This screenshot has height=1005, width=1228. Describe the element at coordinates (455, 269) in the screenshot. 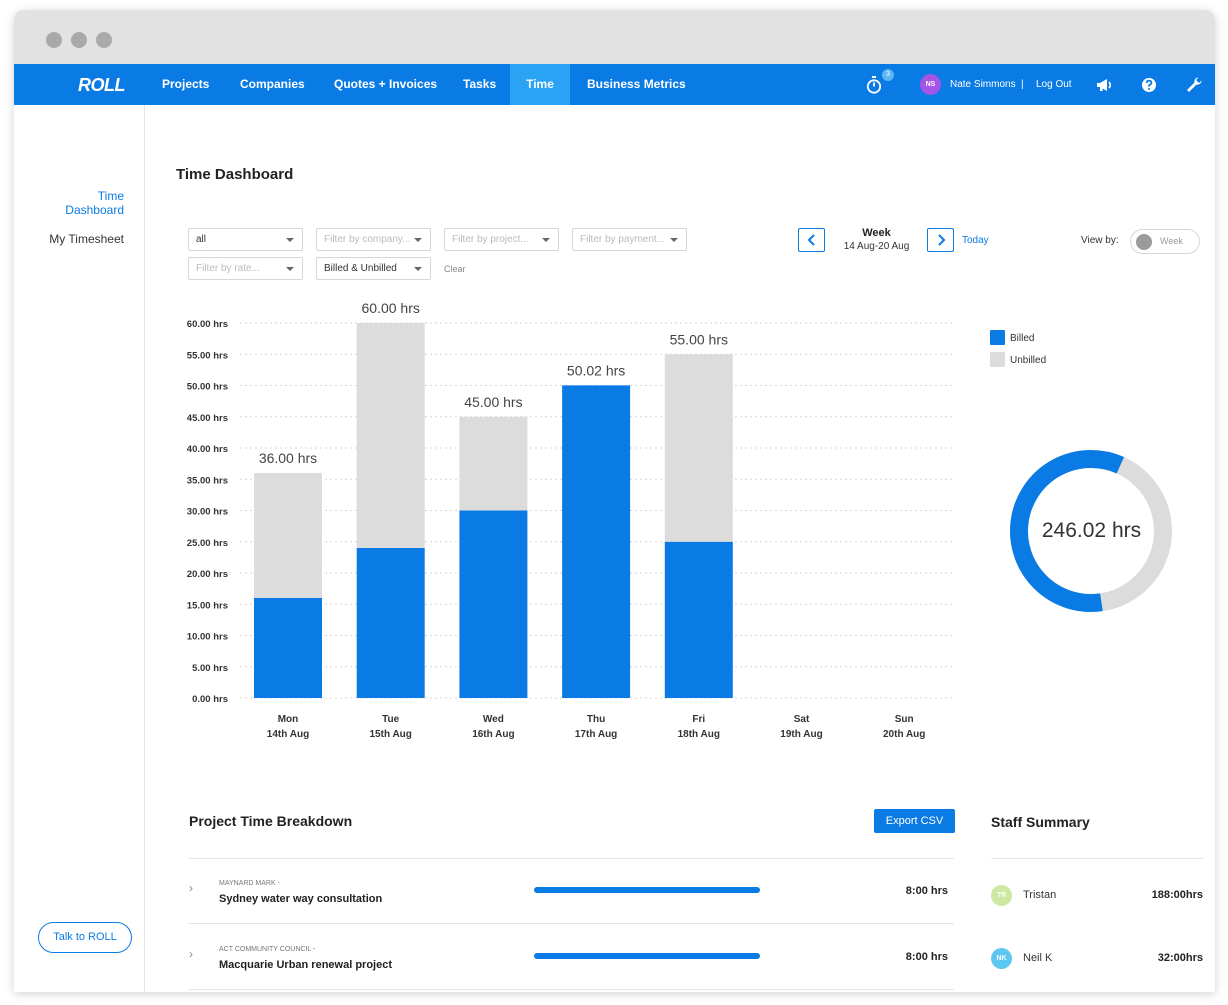

I see `clear-filters-link: Clear` at that location.